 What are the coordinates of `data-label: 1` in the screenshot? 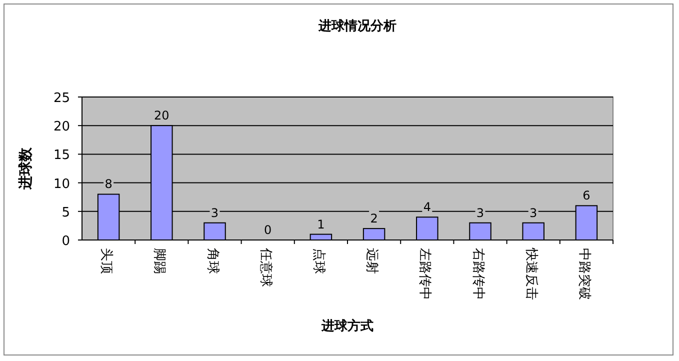 It's located at (321, 224).